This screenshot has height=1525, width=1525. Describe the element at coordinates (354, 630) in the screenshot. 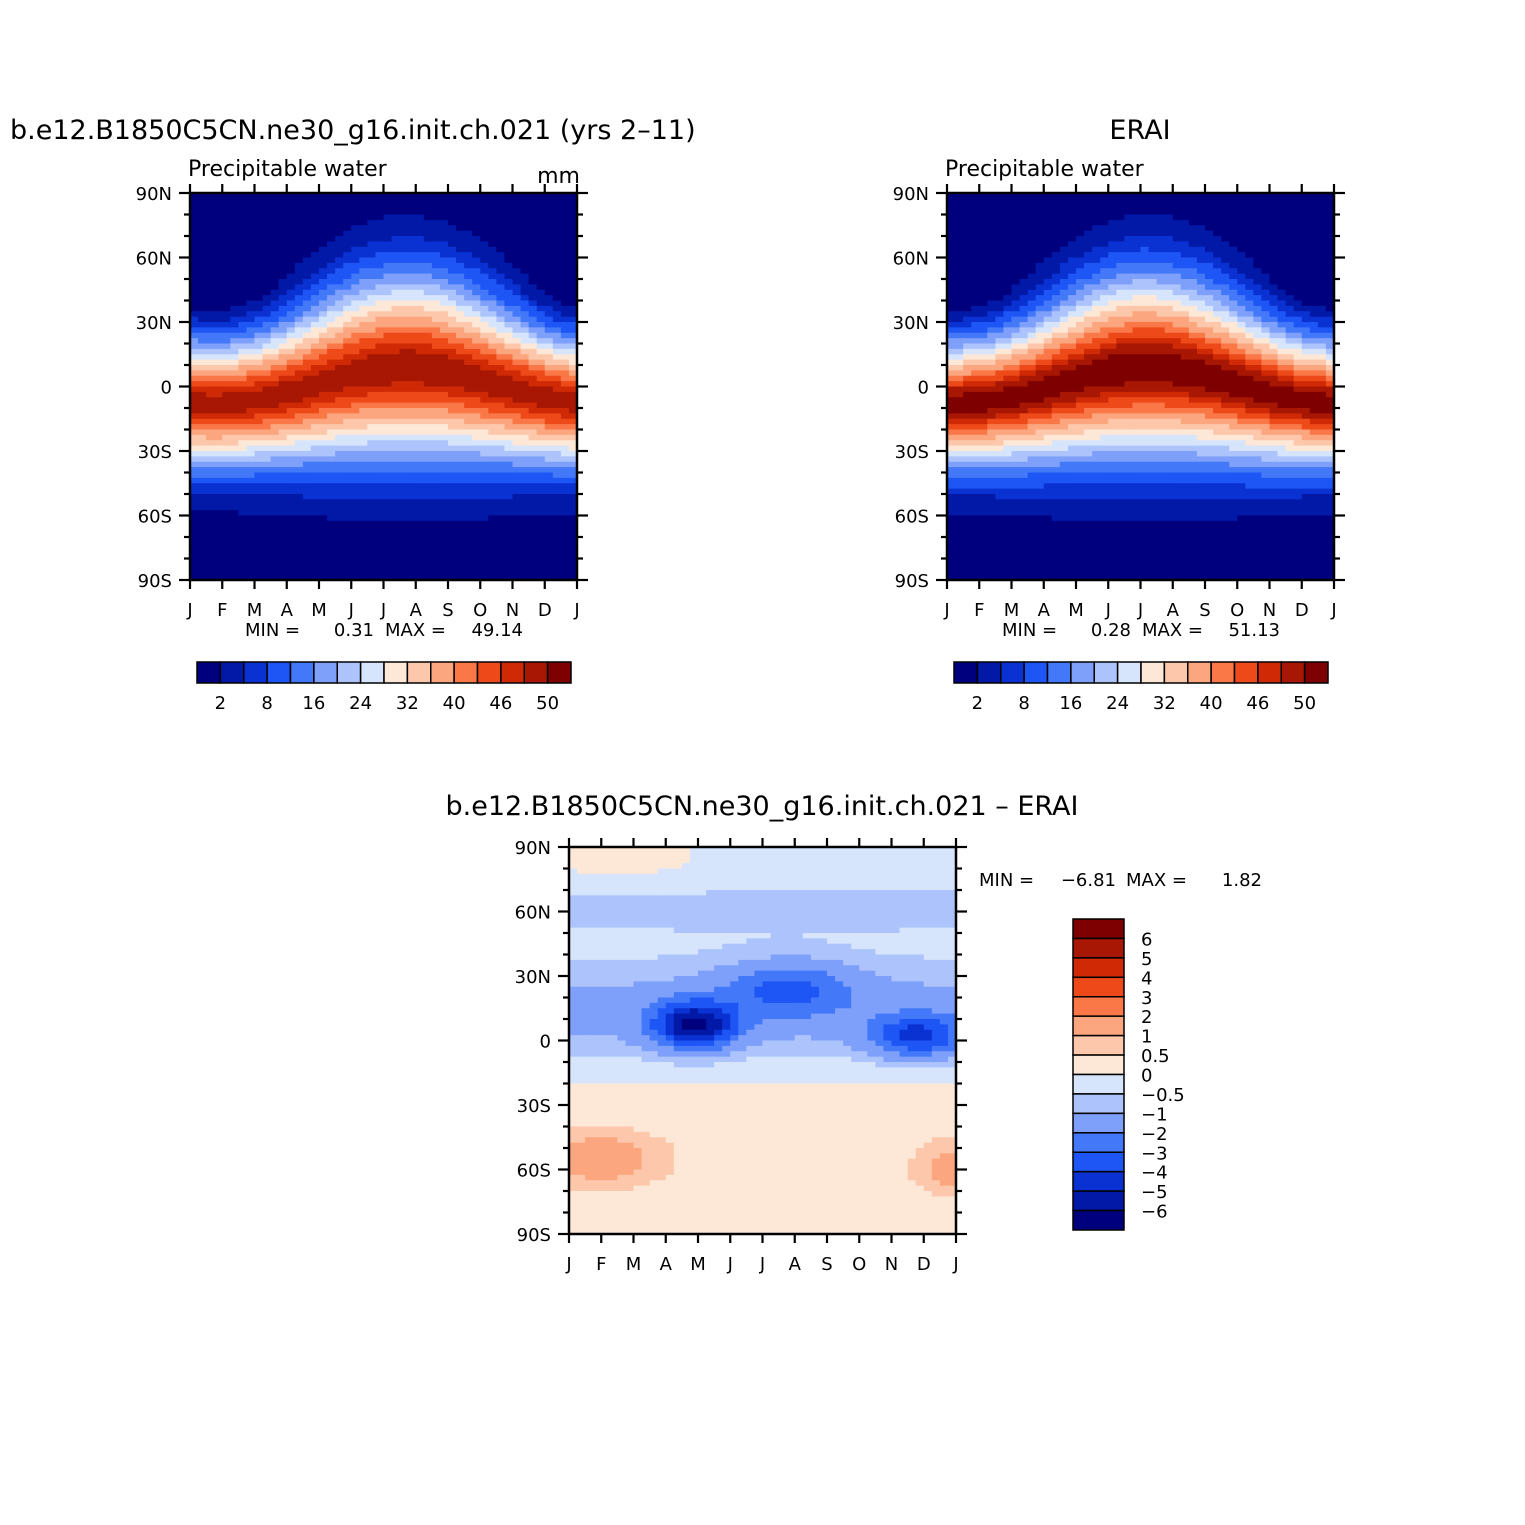

I see `model-min-value: 0.31` at that location.